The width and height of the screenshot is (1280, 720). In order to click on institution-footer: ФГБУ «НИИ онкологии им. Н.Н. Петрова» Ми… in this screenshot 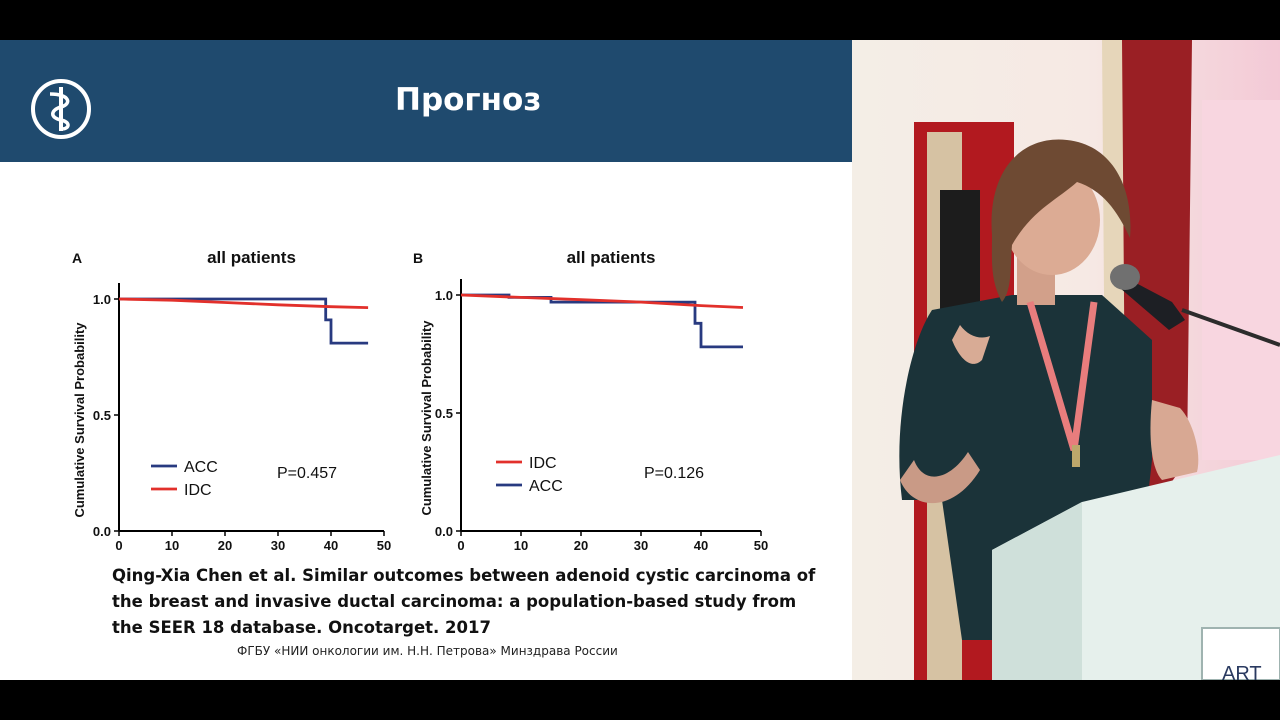, I will do `click(427, 651)`.